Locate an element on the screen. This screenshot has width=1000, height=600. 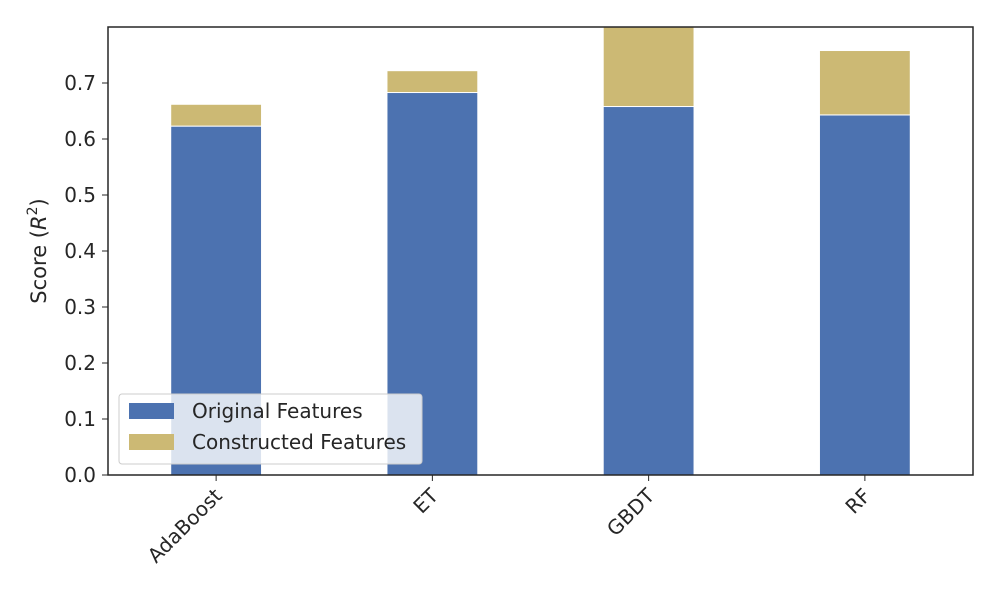
y-tick-label: 0.1 is located at coordinates (80, 419).